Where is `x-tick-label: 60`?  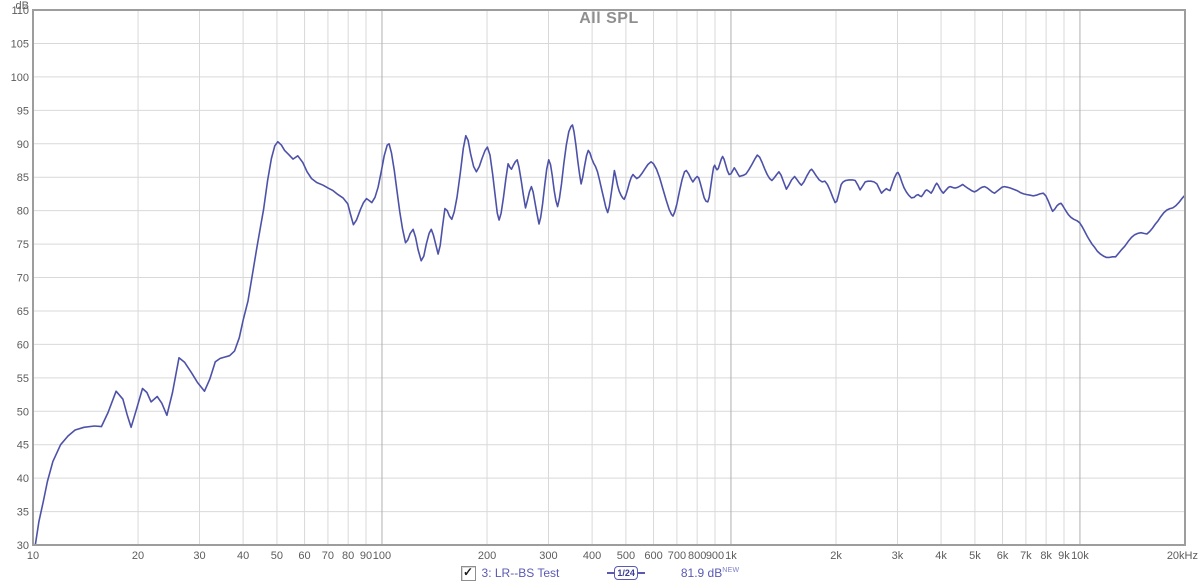 x-tick-label: 60 is located at coordinates (304, 556).